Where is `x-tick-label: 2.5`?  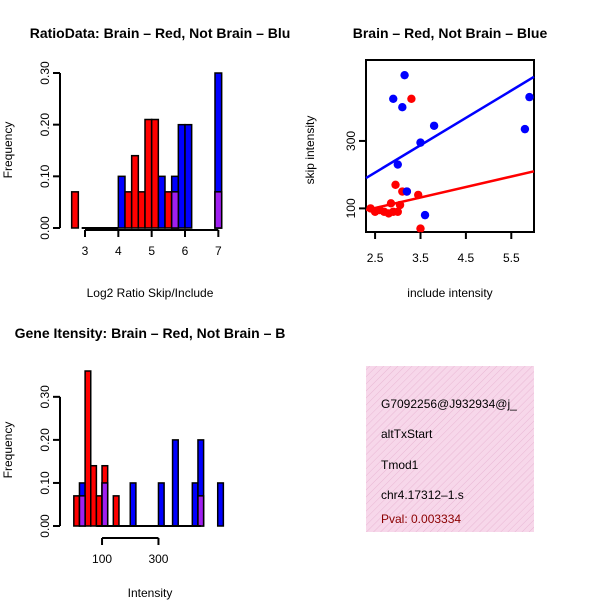
x-tick-label: 2.5 is located at coordinates (375, 258).